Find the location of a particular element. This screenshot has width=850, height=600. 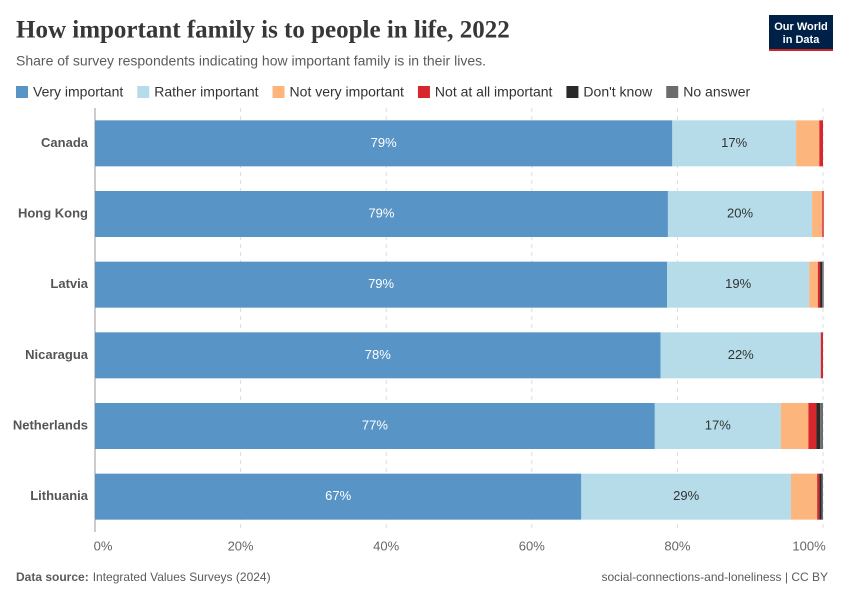

legend-label: No answer is located at coordinates (716, 92).